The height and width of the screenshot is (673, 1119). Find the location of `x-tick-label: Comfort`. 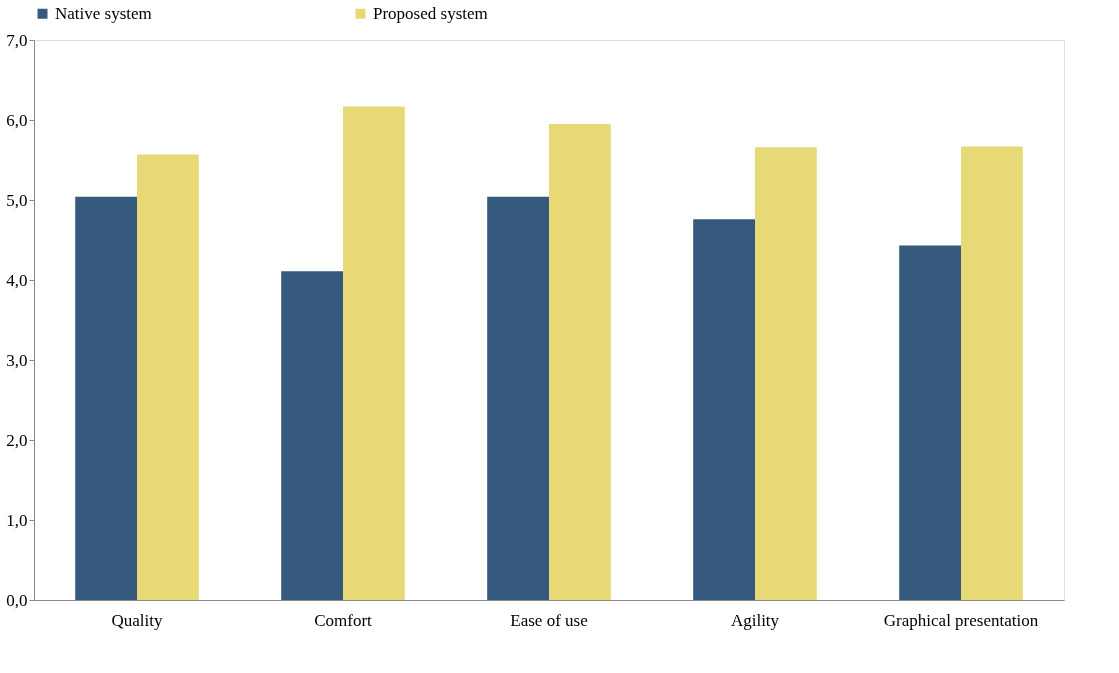

x-tick-label: Comfort is located at coordinates (343, 620).